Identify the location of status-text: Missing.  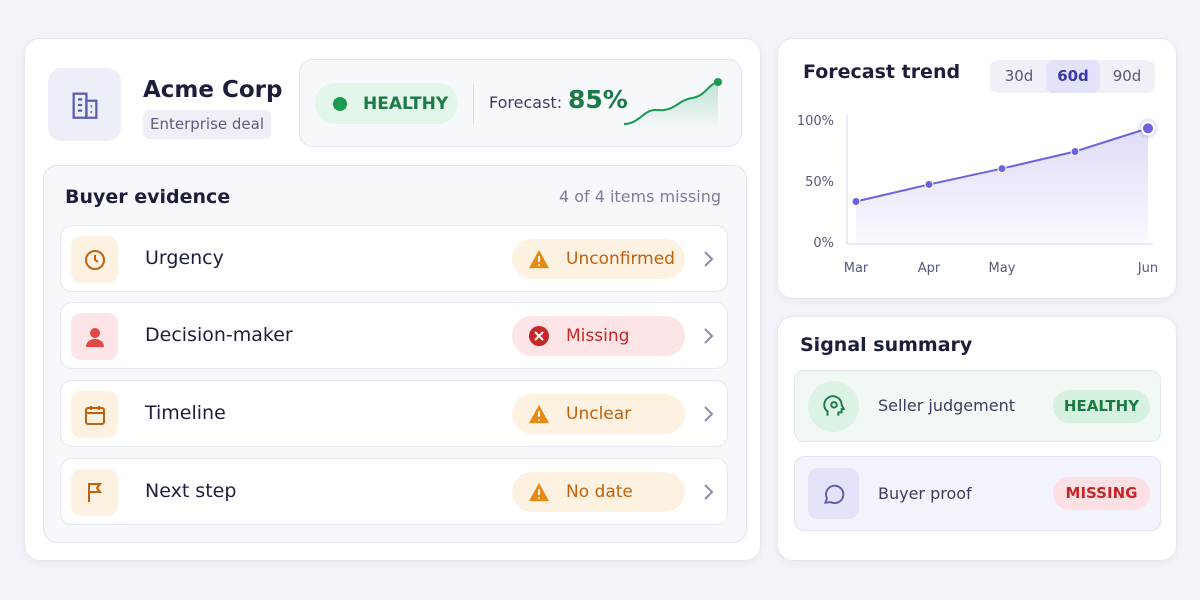
(598, 336).